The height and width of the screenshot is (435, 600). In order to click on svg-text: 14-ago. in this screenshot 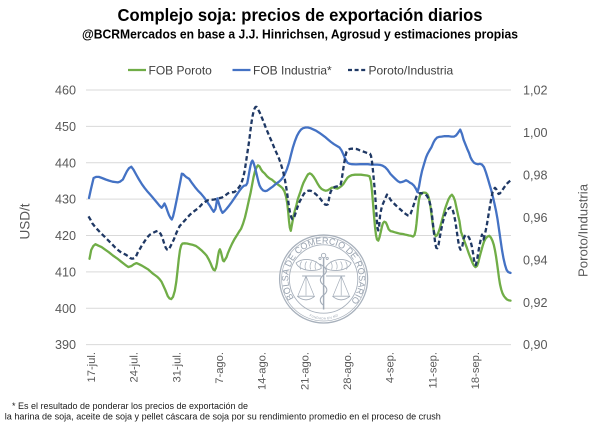, I will do `click(263, 371)`.